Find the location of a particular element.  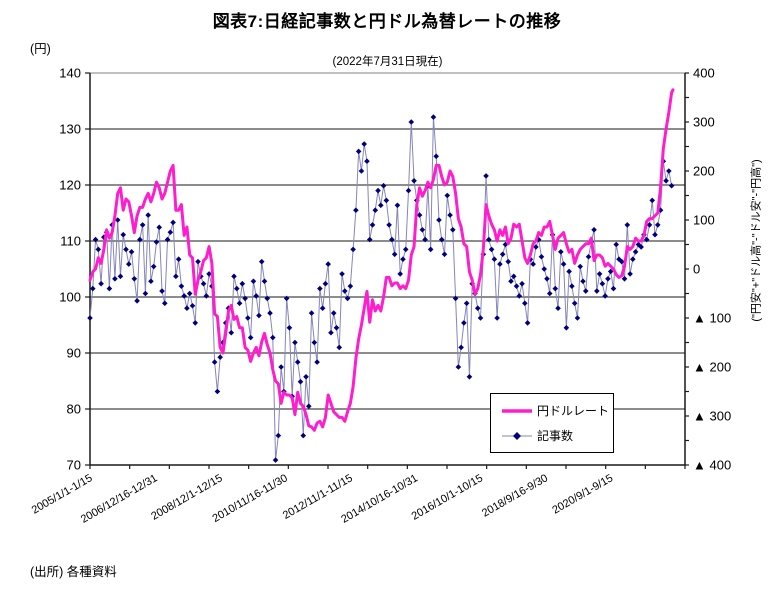

left-axis-unit: (円) is located at coordinates (40, 49).